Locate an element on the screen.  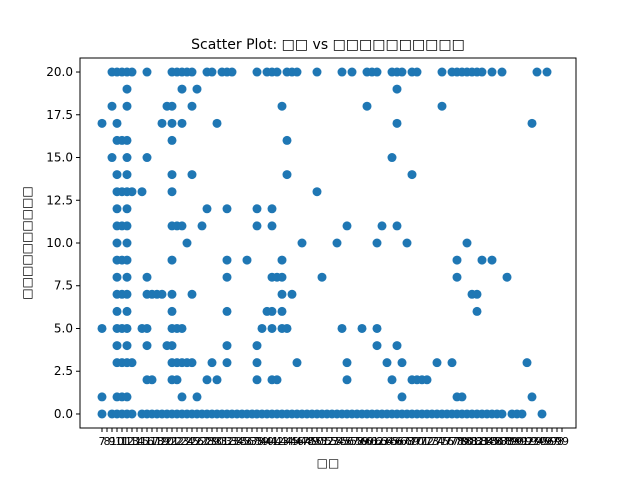
x-tick-label: 25 is located at coordinates (192, 441).